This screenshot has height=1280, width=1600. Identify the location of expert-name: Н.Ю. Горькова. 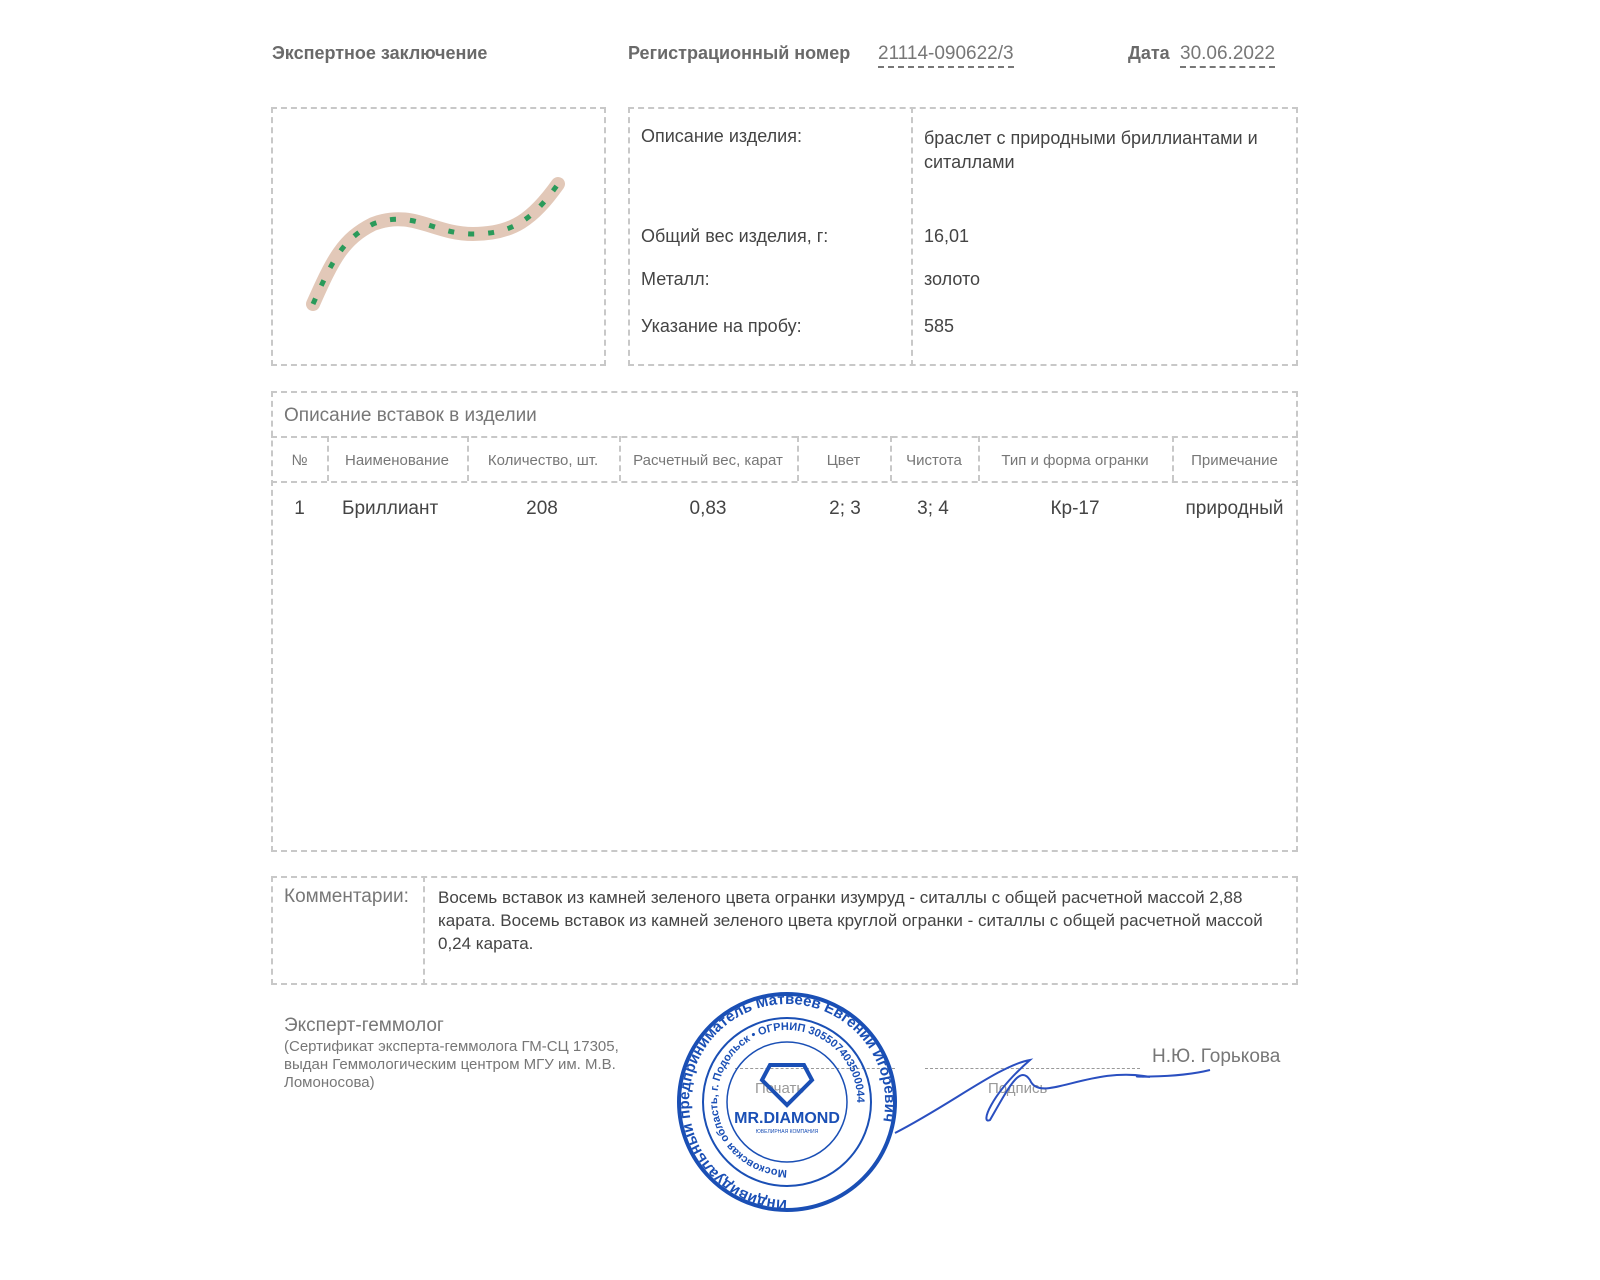
(1216, 1056).